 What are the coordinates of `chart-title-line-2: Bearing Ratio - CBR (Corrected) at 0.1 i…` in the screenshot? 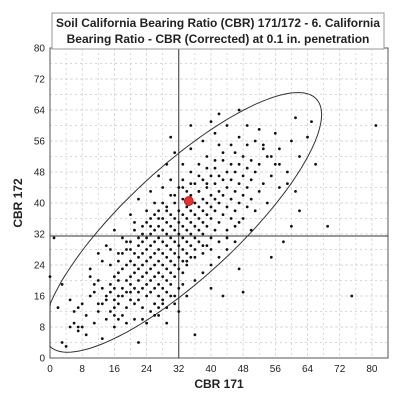 It's located at (218, 39).